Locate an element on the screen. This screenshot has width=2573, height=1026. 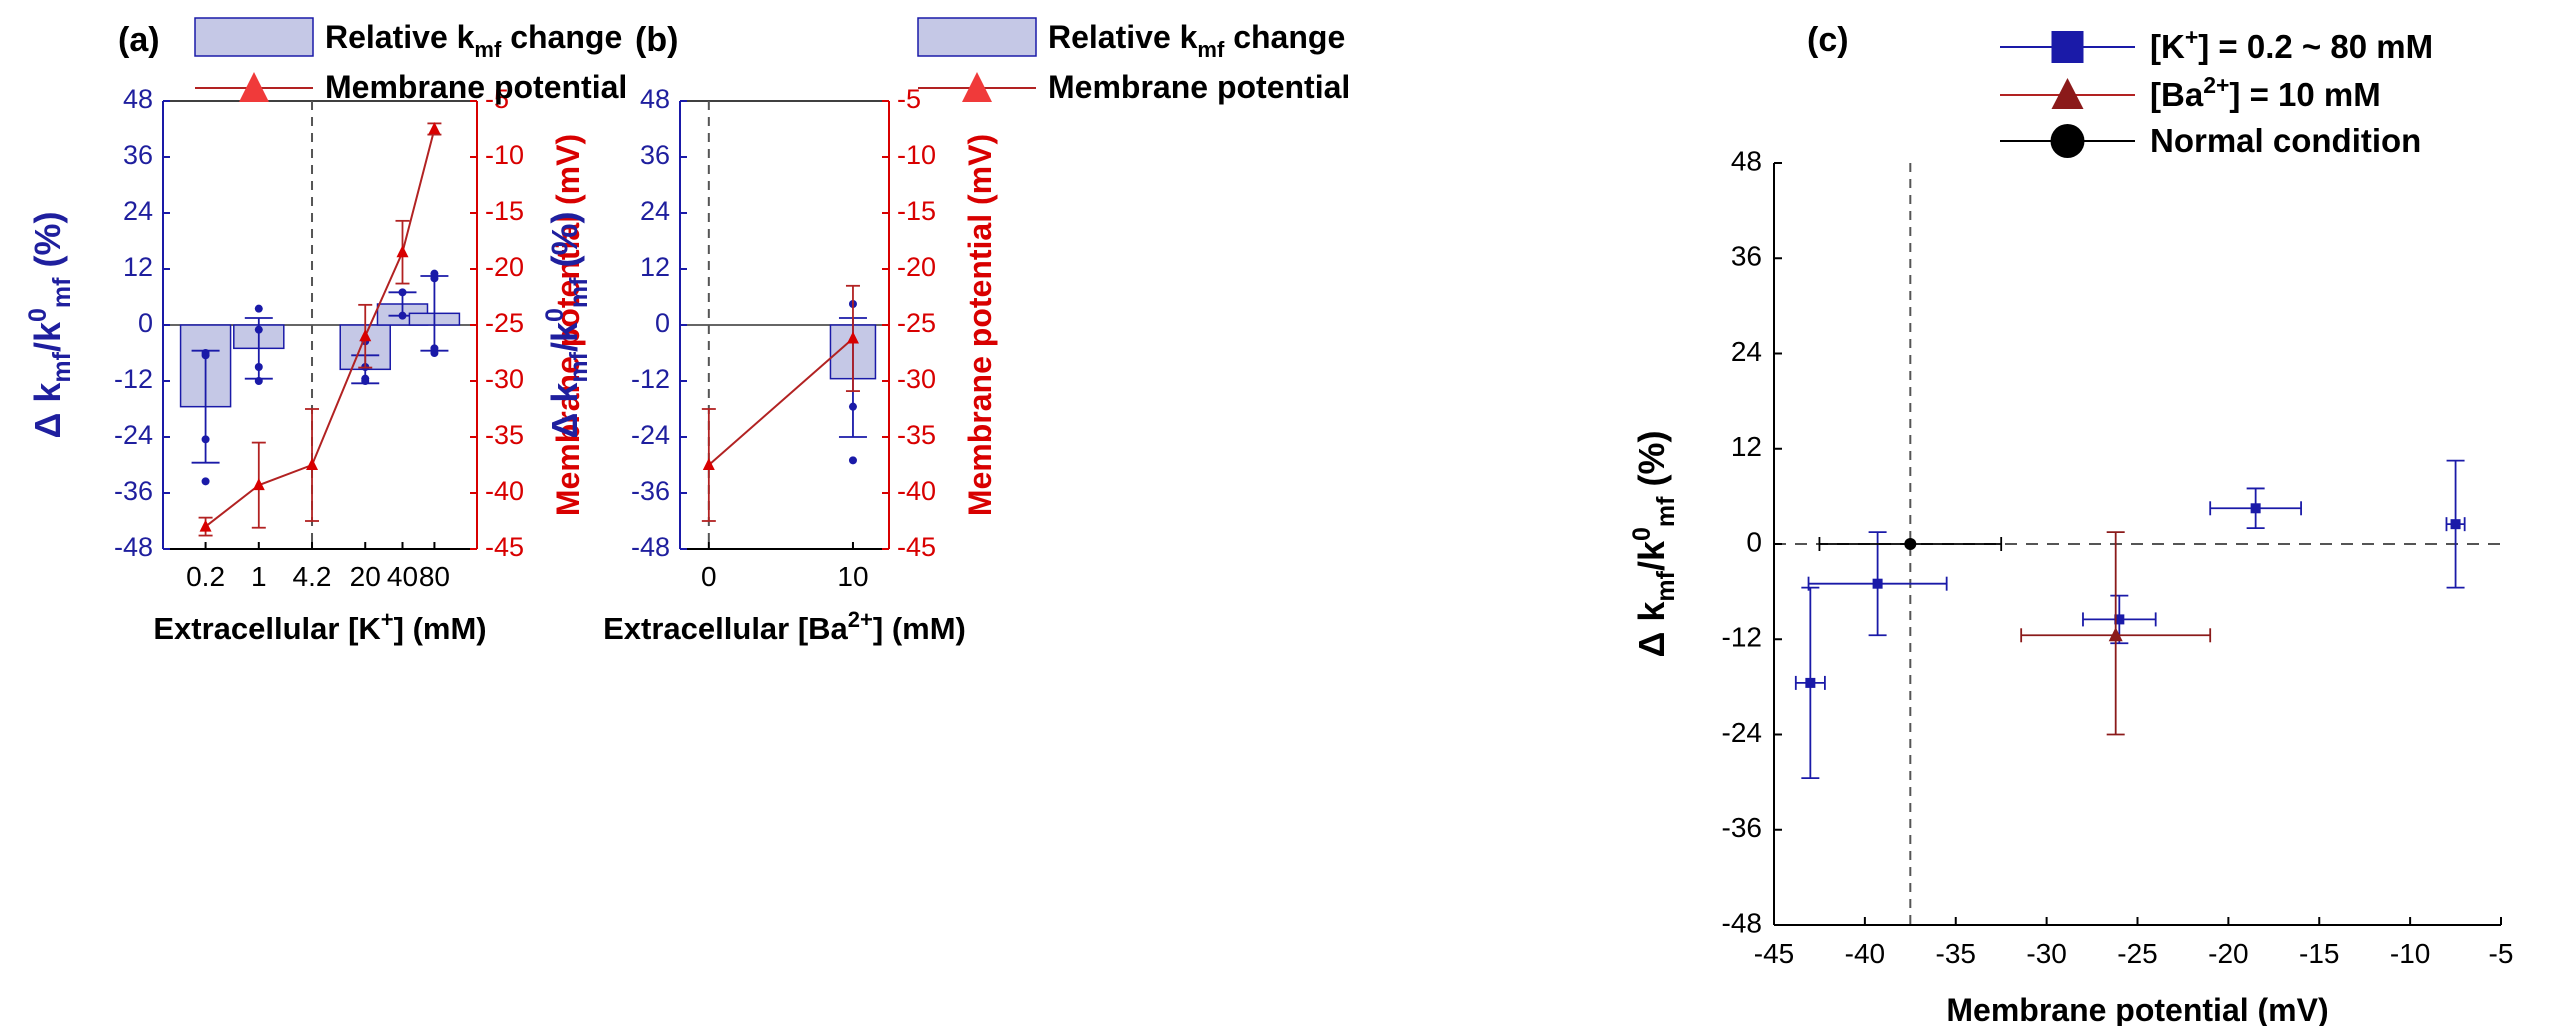
x-tick-label: 0 is located at coordinates (709, 576).